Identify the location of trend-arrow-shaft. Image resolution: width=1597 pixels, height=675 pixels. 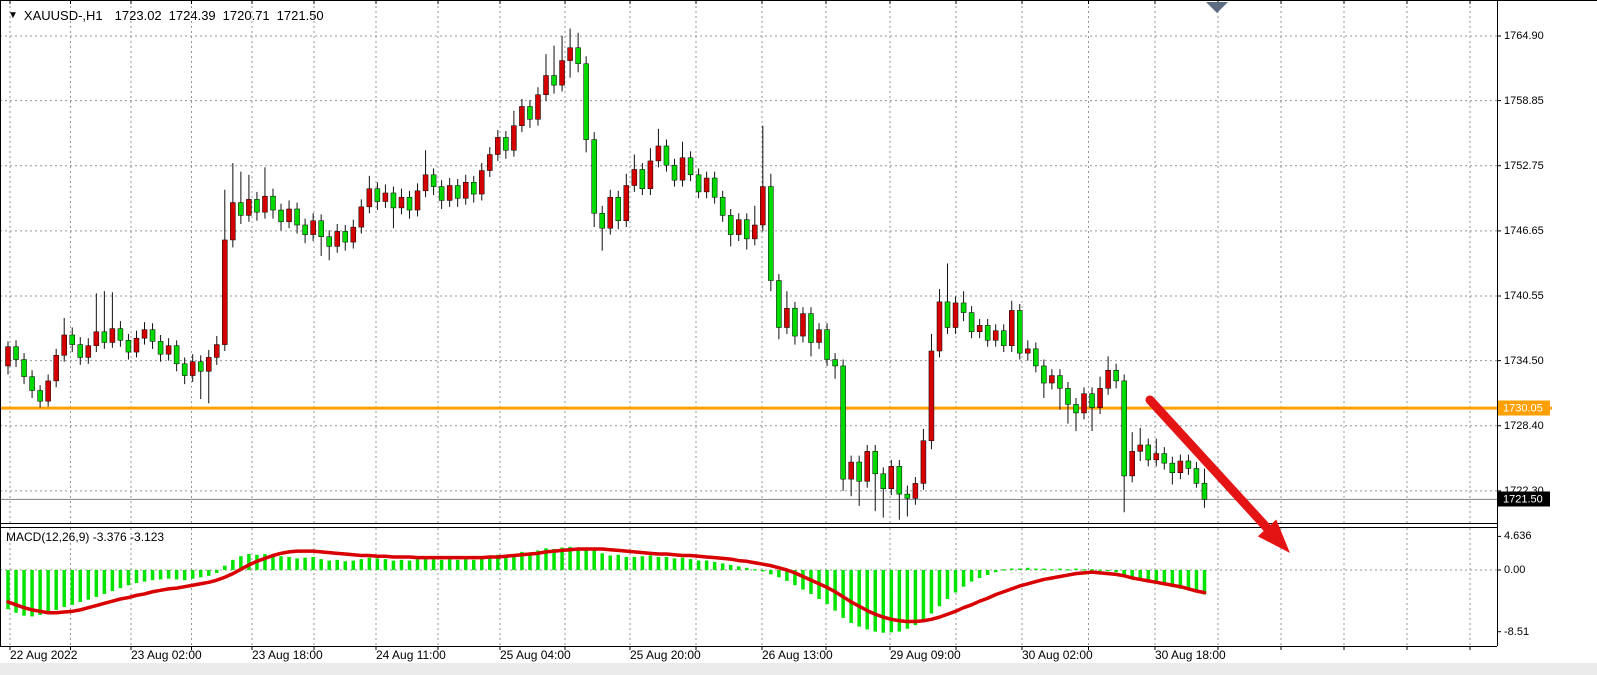
(1210, 466).